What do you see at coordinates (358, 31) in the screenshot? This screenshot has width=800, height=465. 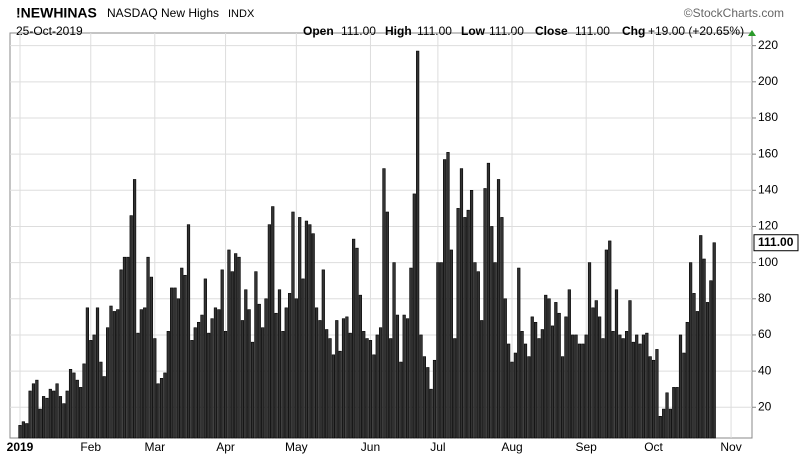 I see `open: 111.00` at bounding box center [358, 31].